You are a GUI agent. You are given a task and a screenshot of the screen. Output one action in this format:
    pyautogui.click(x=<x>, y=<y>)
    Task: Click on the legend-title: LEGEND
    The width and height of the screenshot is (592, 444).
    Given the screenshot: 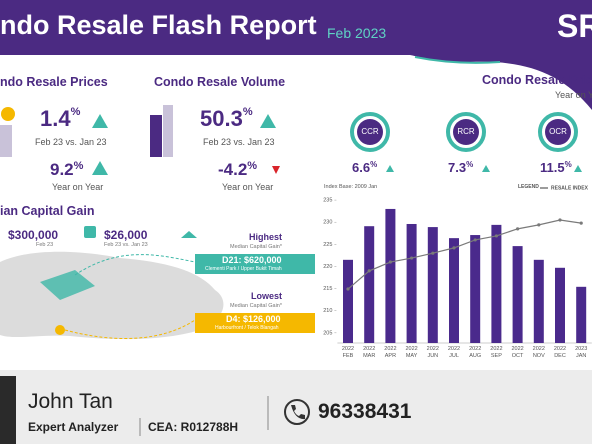 What is the action you would take?
    pyautogui.click(x=528, y=187)
    